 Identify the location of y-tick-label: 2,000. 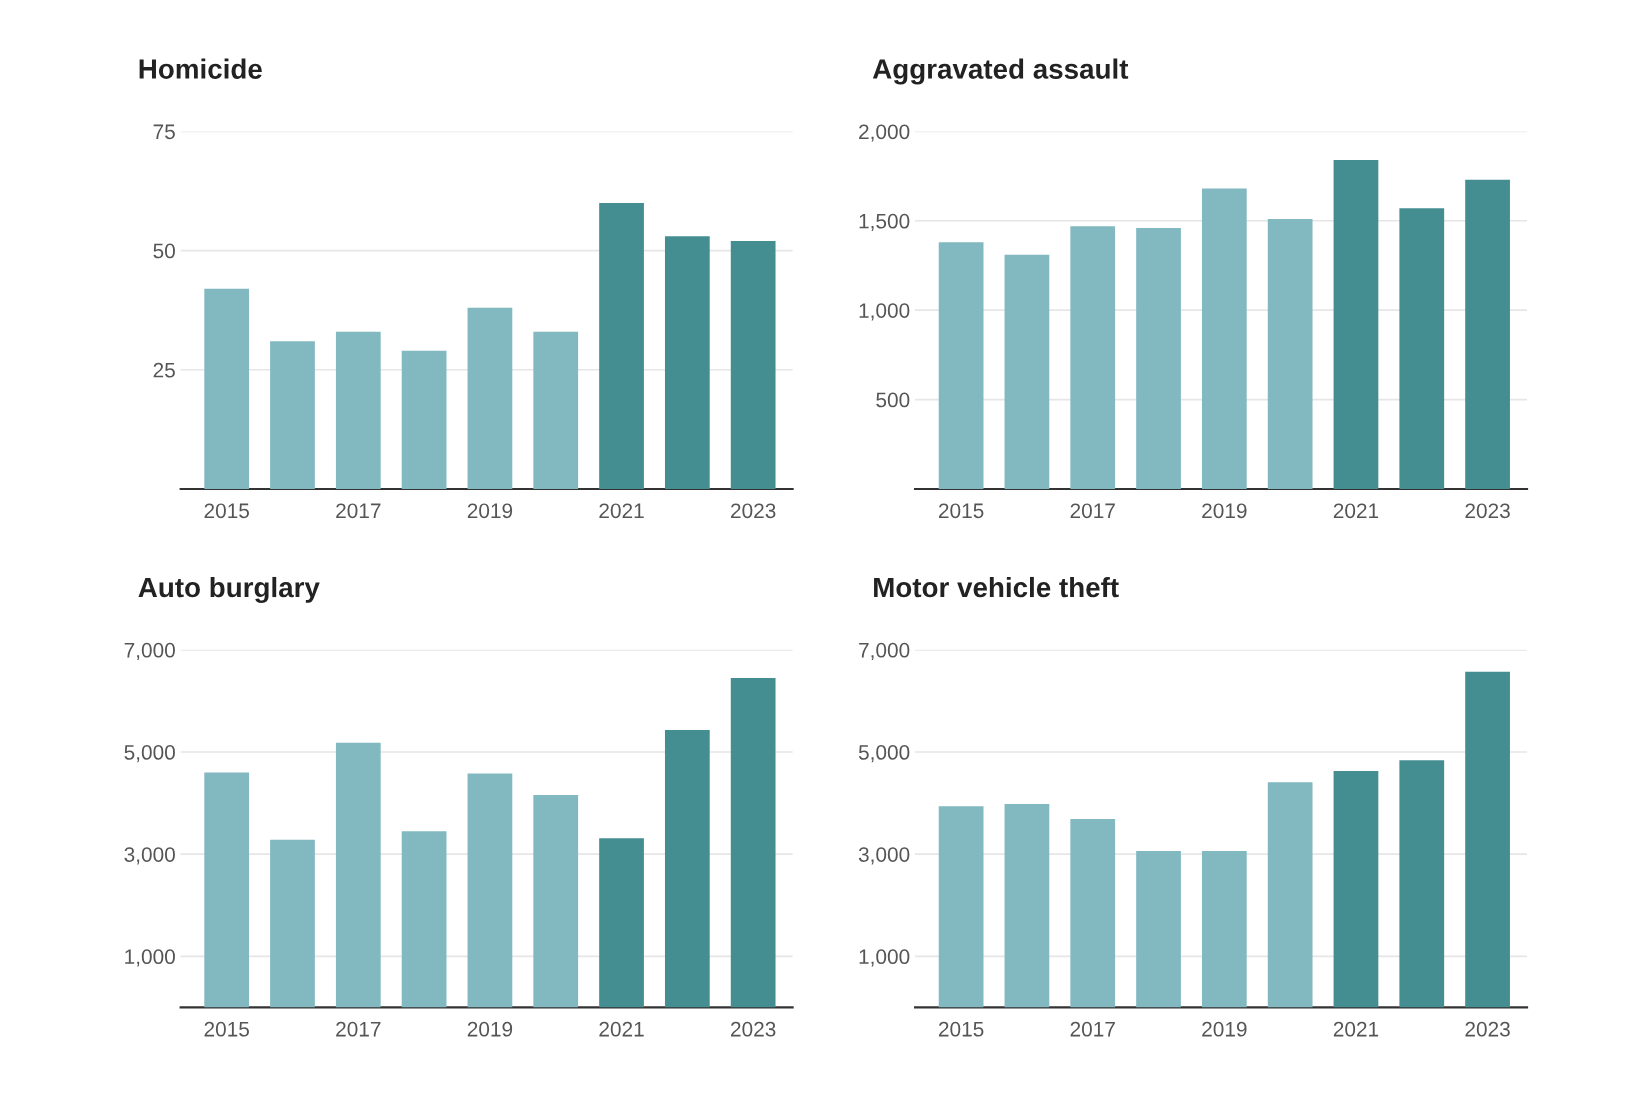
(884, 133).